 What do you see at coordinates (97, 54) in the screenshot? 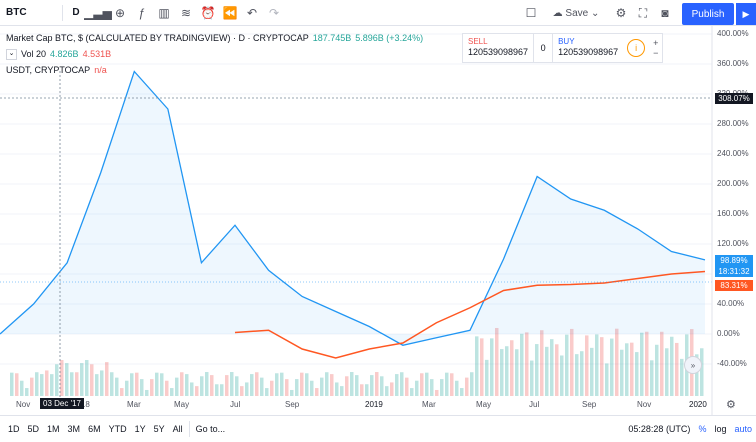
I see `vol-value-2: 4.531B` at bounding box center [97, 54].